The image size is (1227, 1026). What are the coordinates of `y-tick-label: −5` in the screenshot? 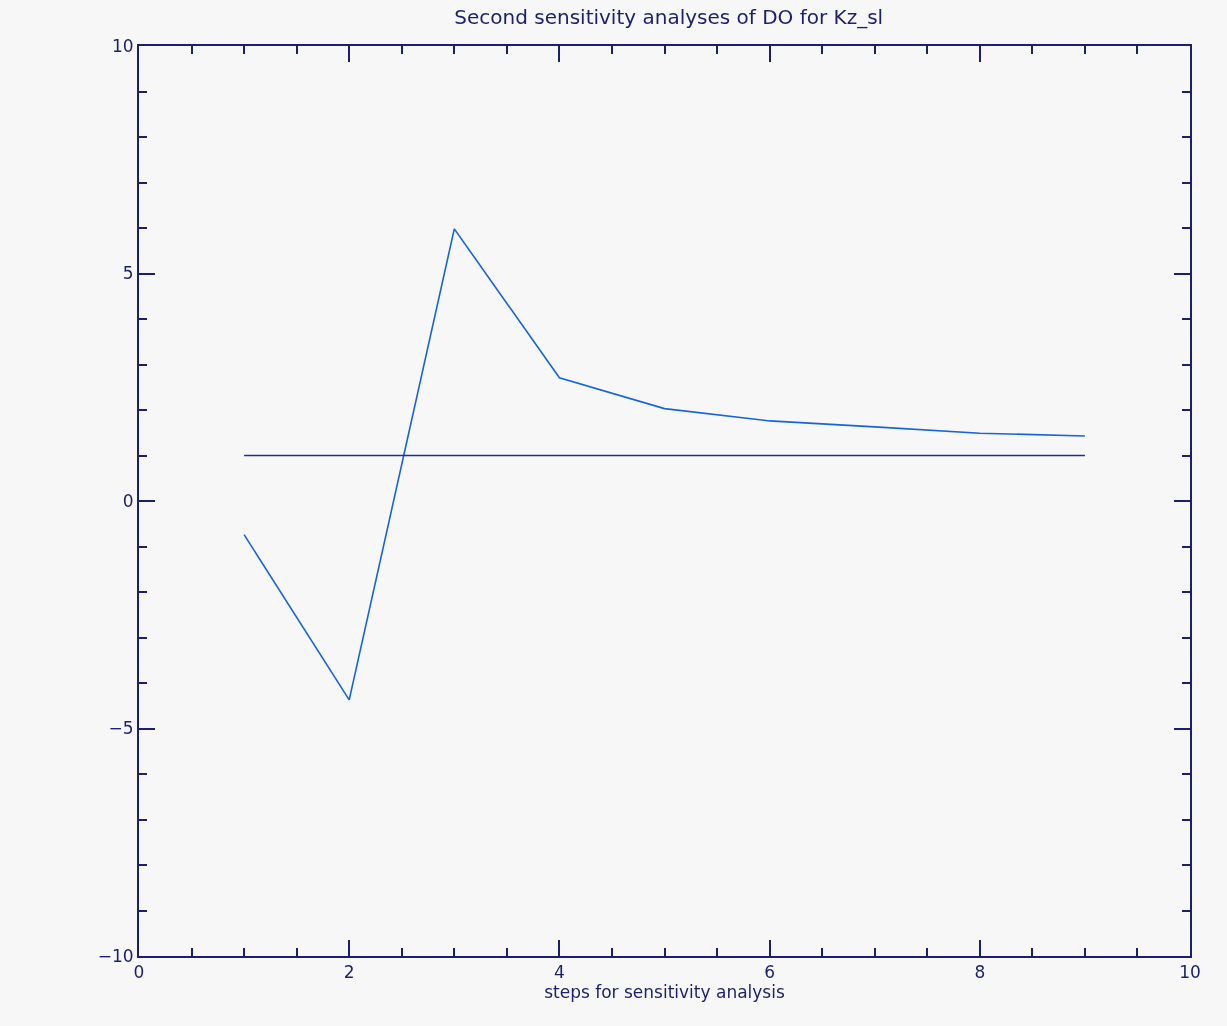 It's located at (121, 728).